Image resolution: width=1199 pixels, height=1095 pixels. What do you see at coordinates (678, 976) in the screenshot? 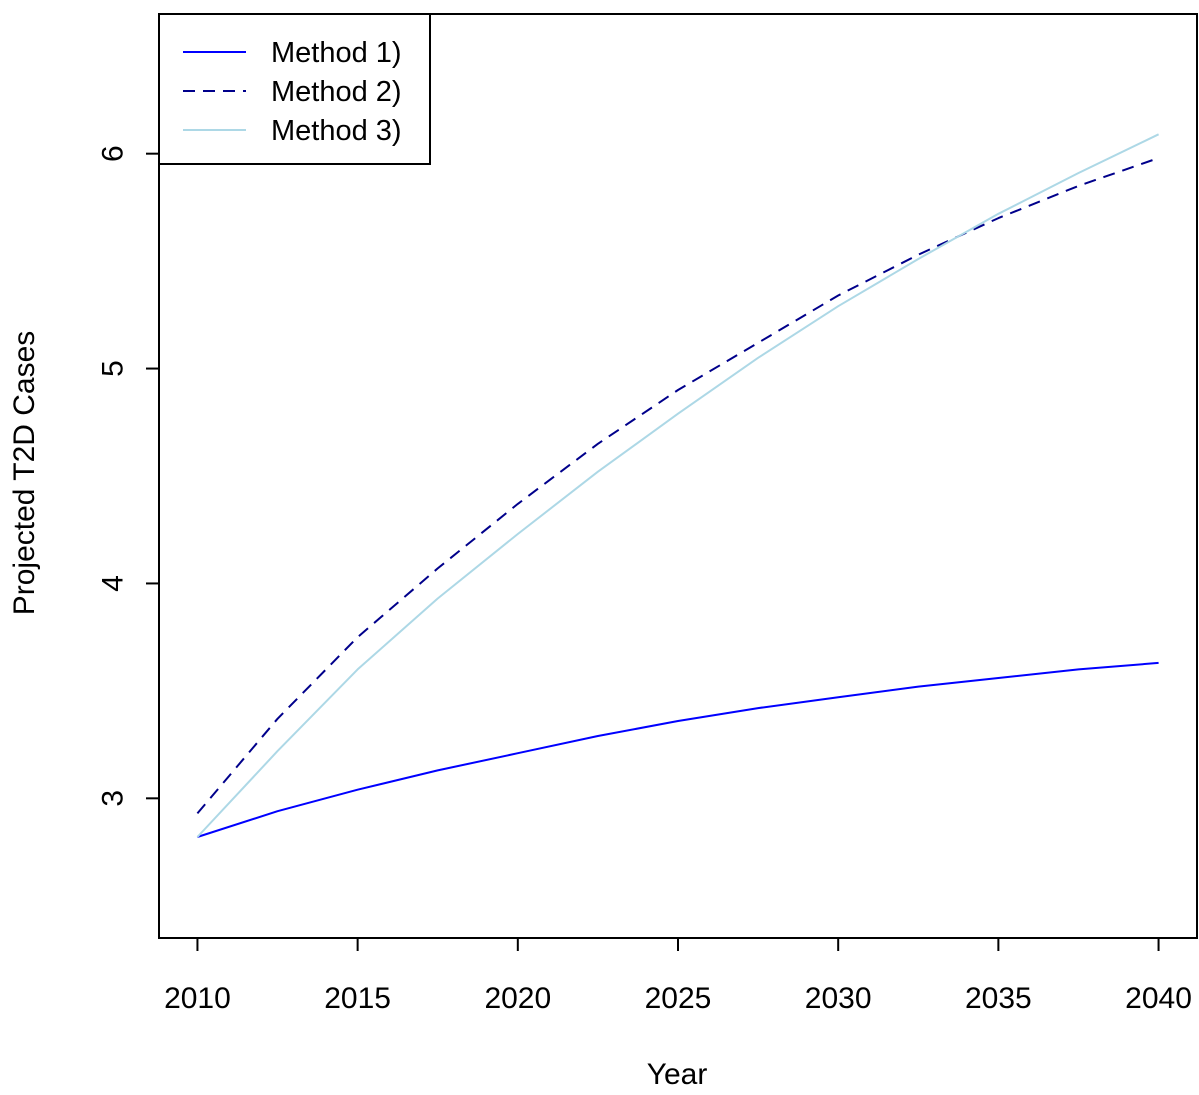
I see `x-axis: 2010 2015 2020 2025 2030 2035 2040` at bounding box center [678, 976].